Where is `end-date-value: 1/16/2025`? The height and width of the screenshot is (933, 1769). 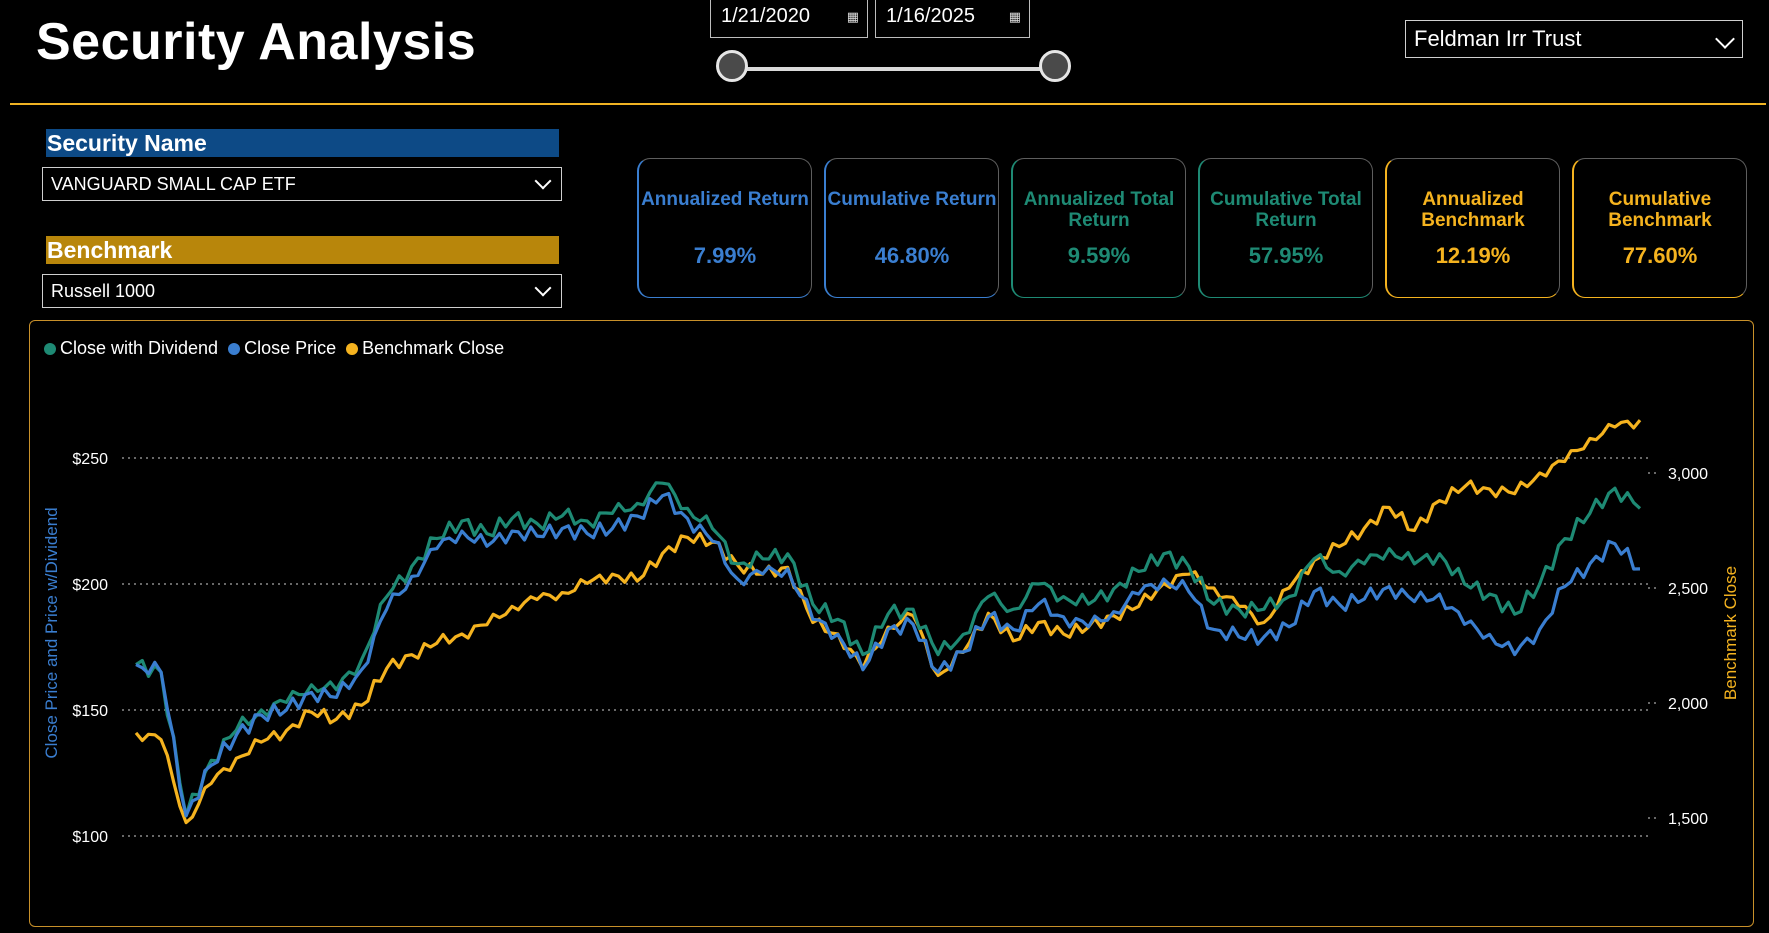
end-date-value: 1/16/2025 is located at coordinates (930, 16).